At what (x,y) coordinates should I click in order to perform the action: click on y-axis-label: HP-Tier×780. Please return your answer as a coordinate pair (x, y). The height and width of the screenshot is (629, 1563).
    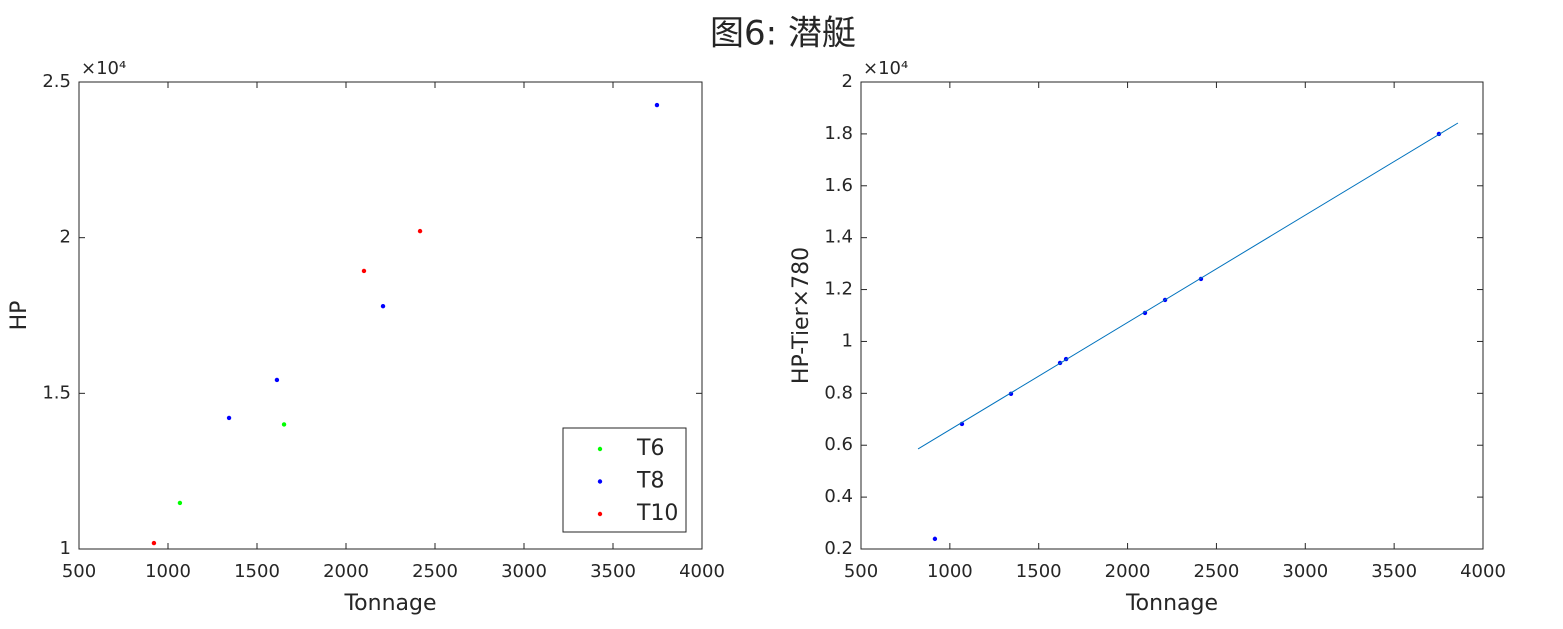
    Looking at the image, I should click on (801, 315).